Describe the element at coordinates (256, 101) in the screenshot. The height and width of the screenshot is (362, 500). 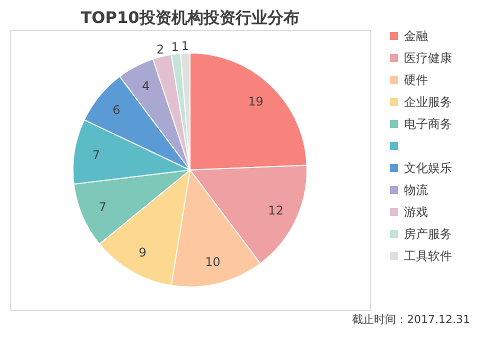
I see `data-label: 19` at that location.